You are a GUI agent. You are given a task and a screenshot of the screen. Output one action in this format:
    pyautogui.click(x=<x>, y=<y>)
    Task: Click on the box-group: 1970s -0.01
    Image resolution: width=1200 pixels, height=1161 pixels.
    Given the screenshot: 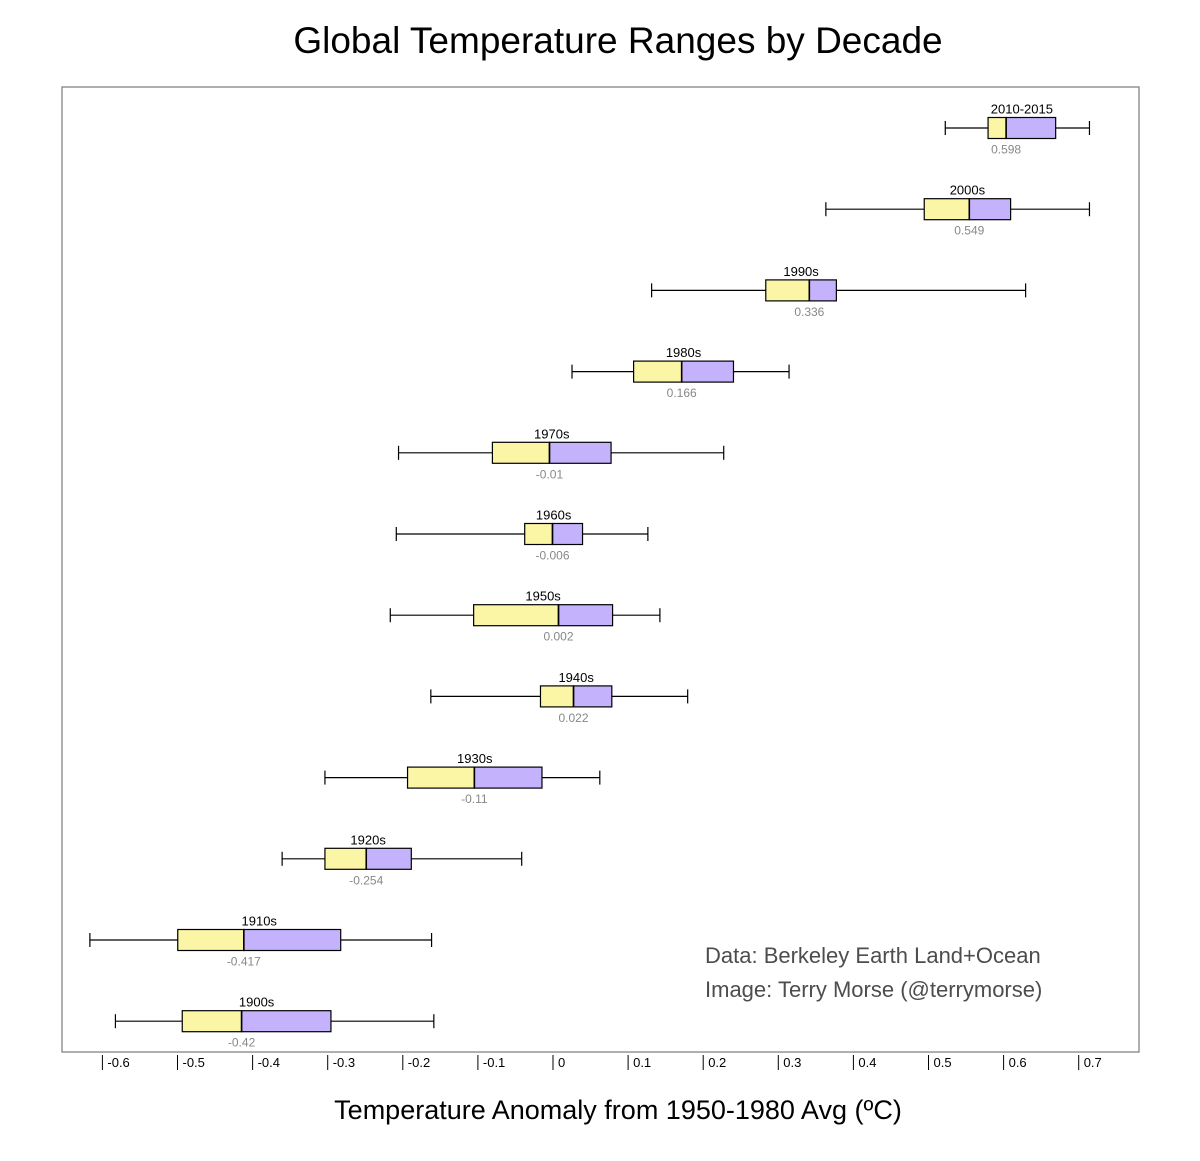 What is the action you would take?
    pyautogui.click(x=561, y=453)
    